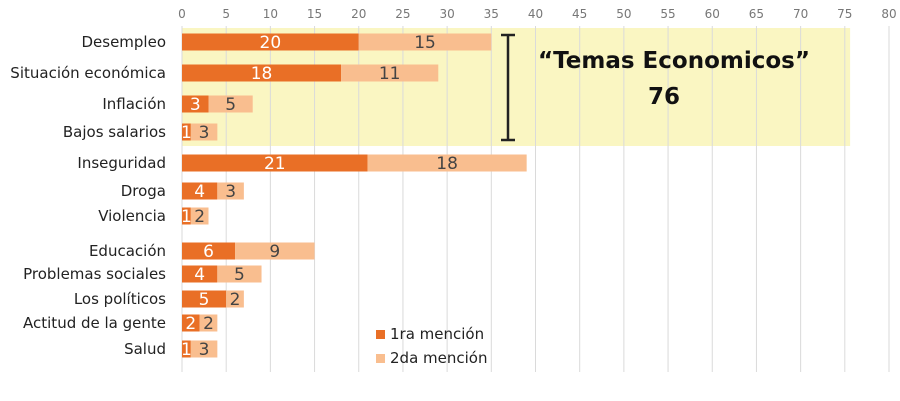  What do you see at coordinates (674, 61) in the screenshot?
I see `callout-title: “Temas Economicos”` at bounding box center [674, 61].